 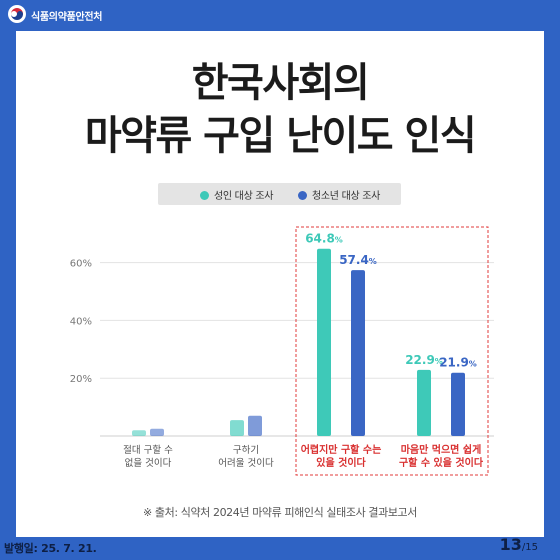 I want to click on legend-item-adult: 성인 대상 조사, so click(x=236, y=194).